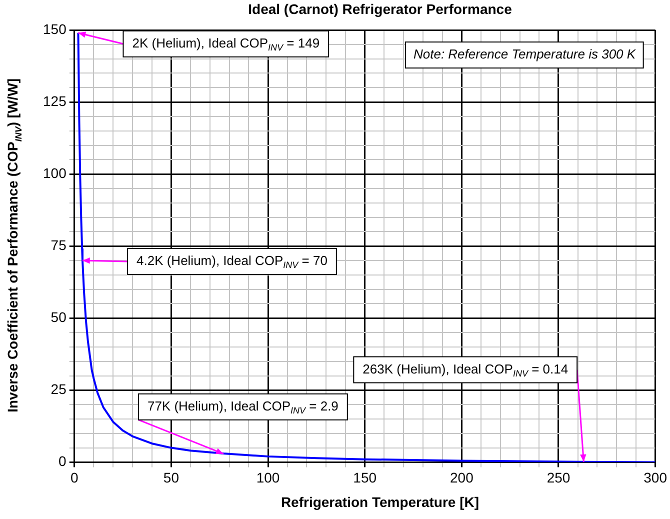 The height and width of the screenshot is (519, 670). What do you see at coordinates (74, 477) in the screenshot?
I see `x-tick-label: 0` at bounding box center [74, 477].